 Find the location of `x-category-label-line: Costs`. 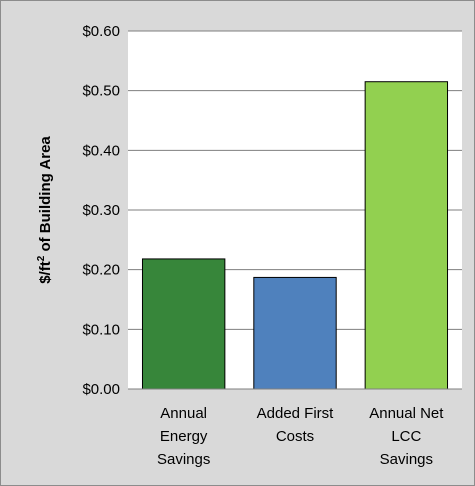

x-category-label-line: Costs is located at coordinates (295, 436).